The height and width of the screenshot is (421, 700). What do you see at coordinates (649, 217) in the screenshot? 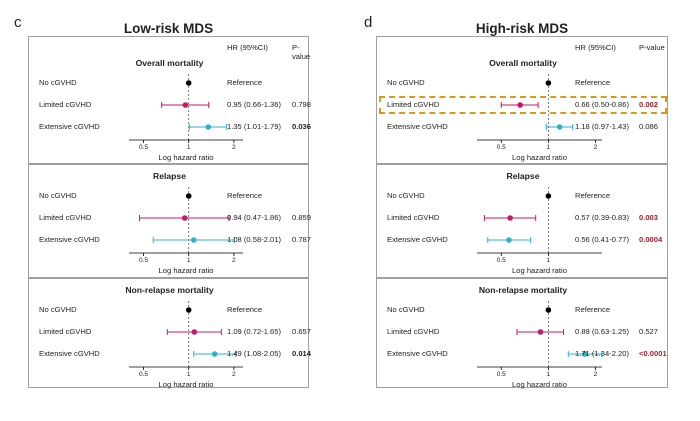
I see `p-value: 0.003` at bounding box center [649, 217].